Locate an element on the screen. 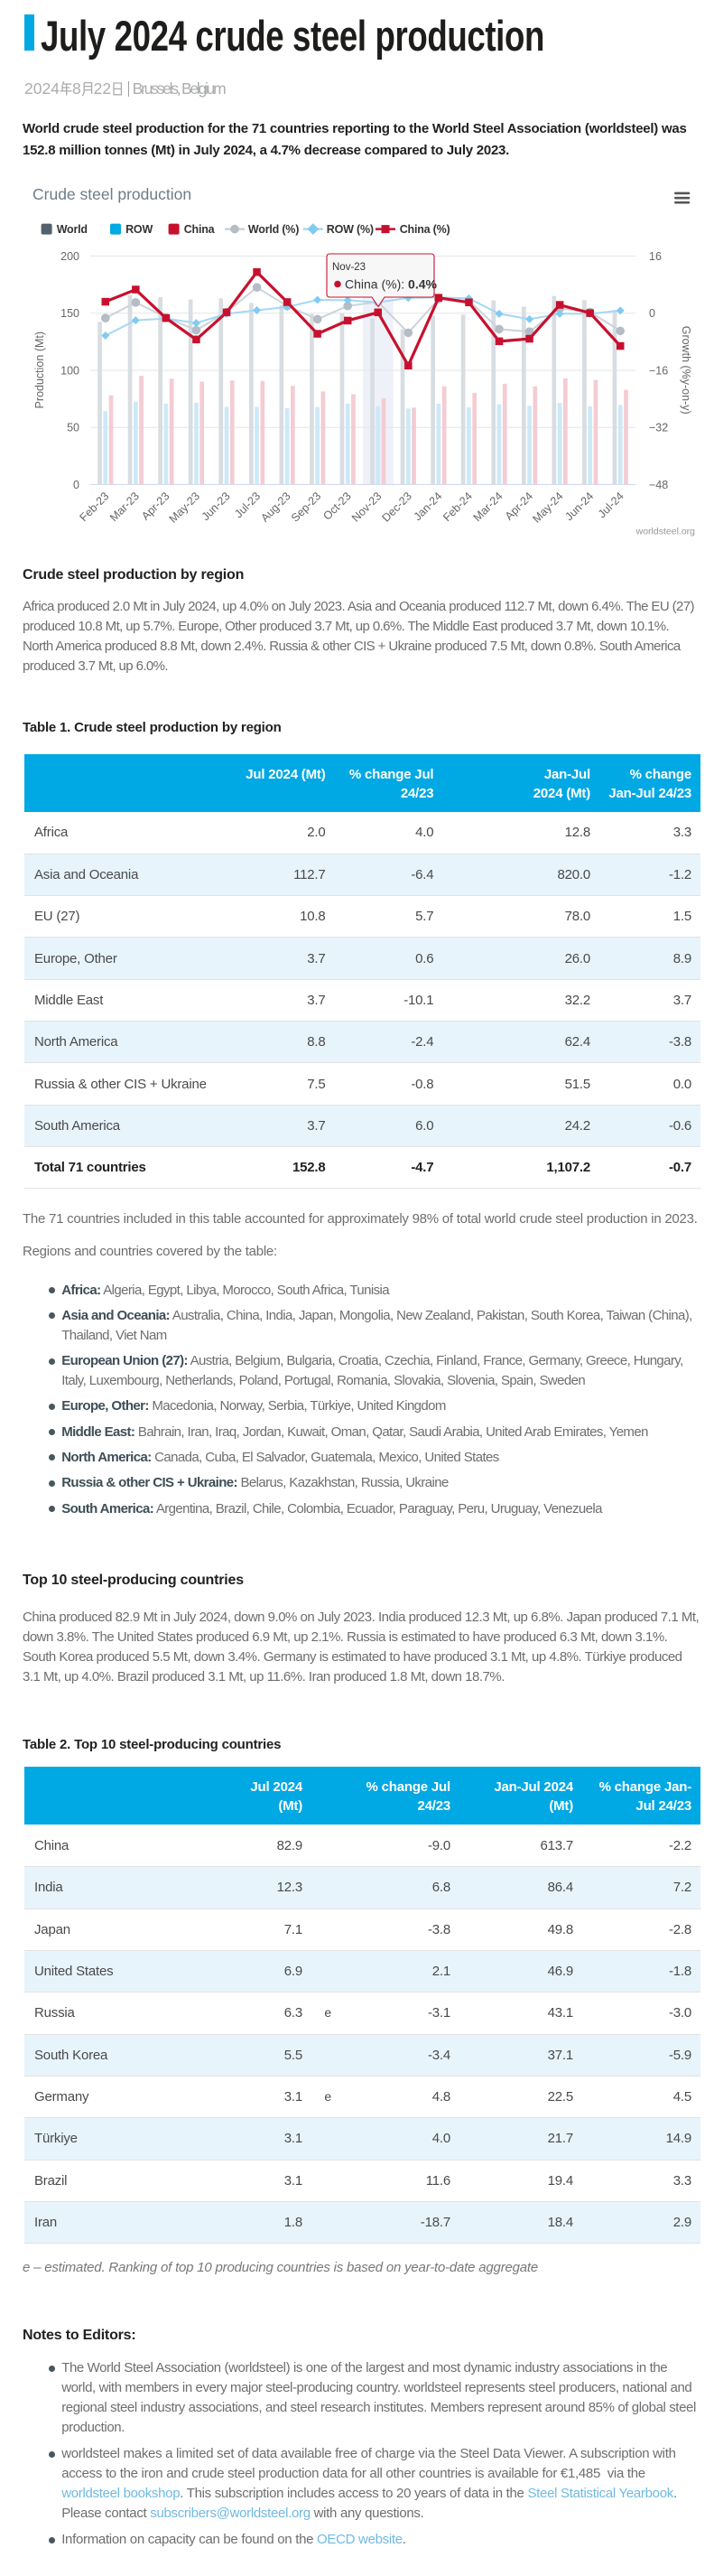 This screenshot has height=2576, width=714. svg-text: −48 is located at coordinates (658, 485).